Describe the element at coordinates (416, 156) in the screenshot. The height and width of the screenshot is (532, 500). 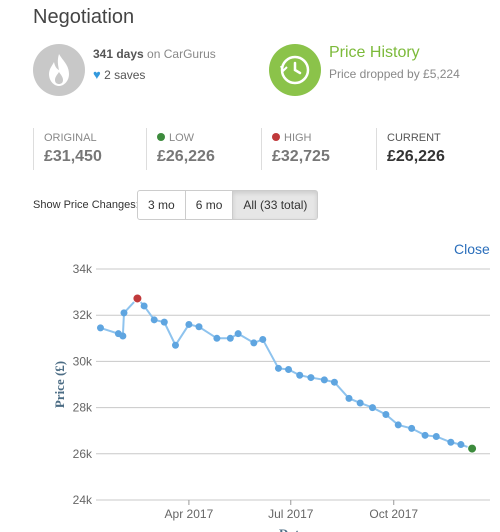
I see `stat-current-value: £26,226` at that location.